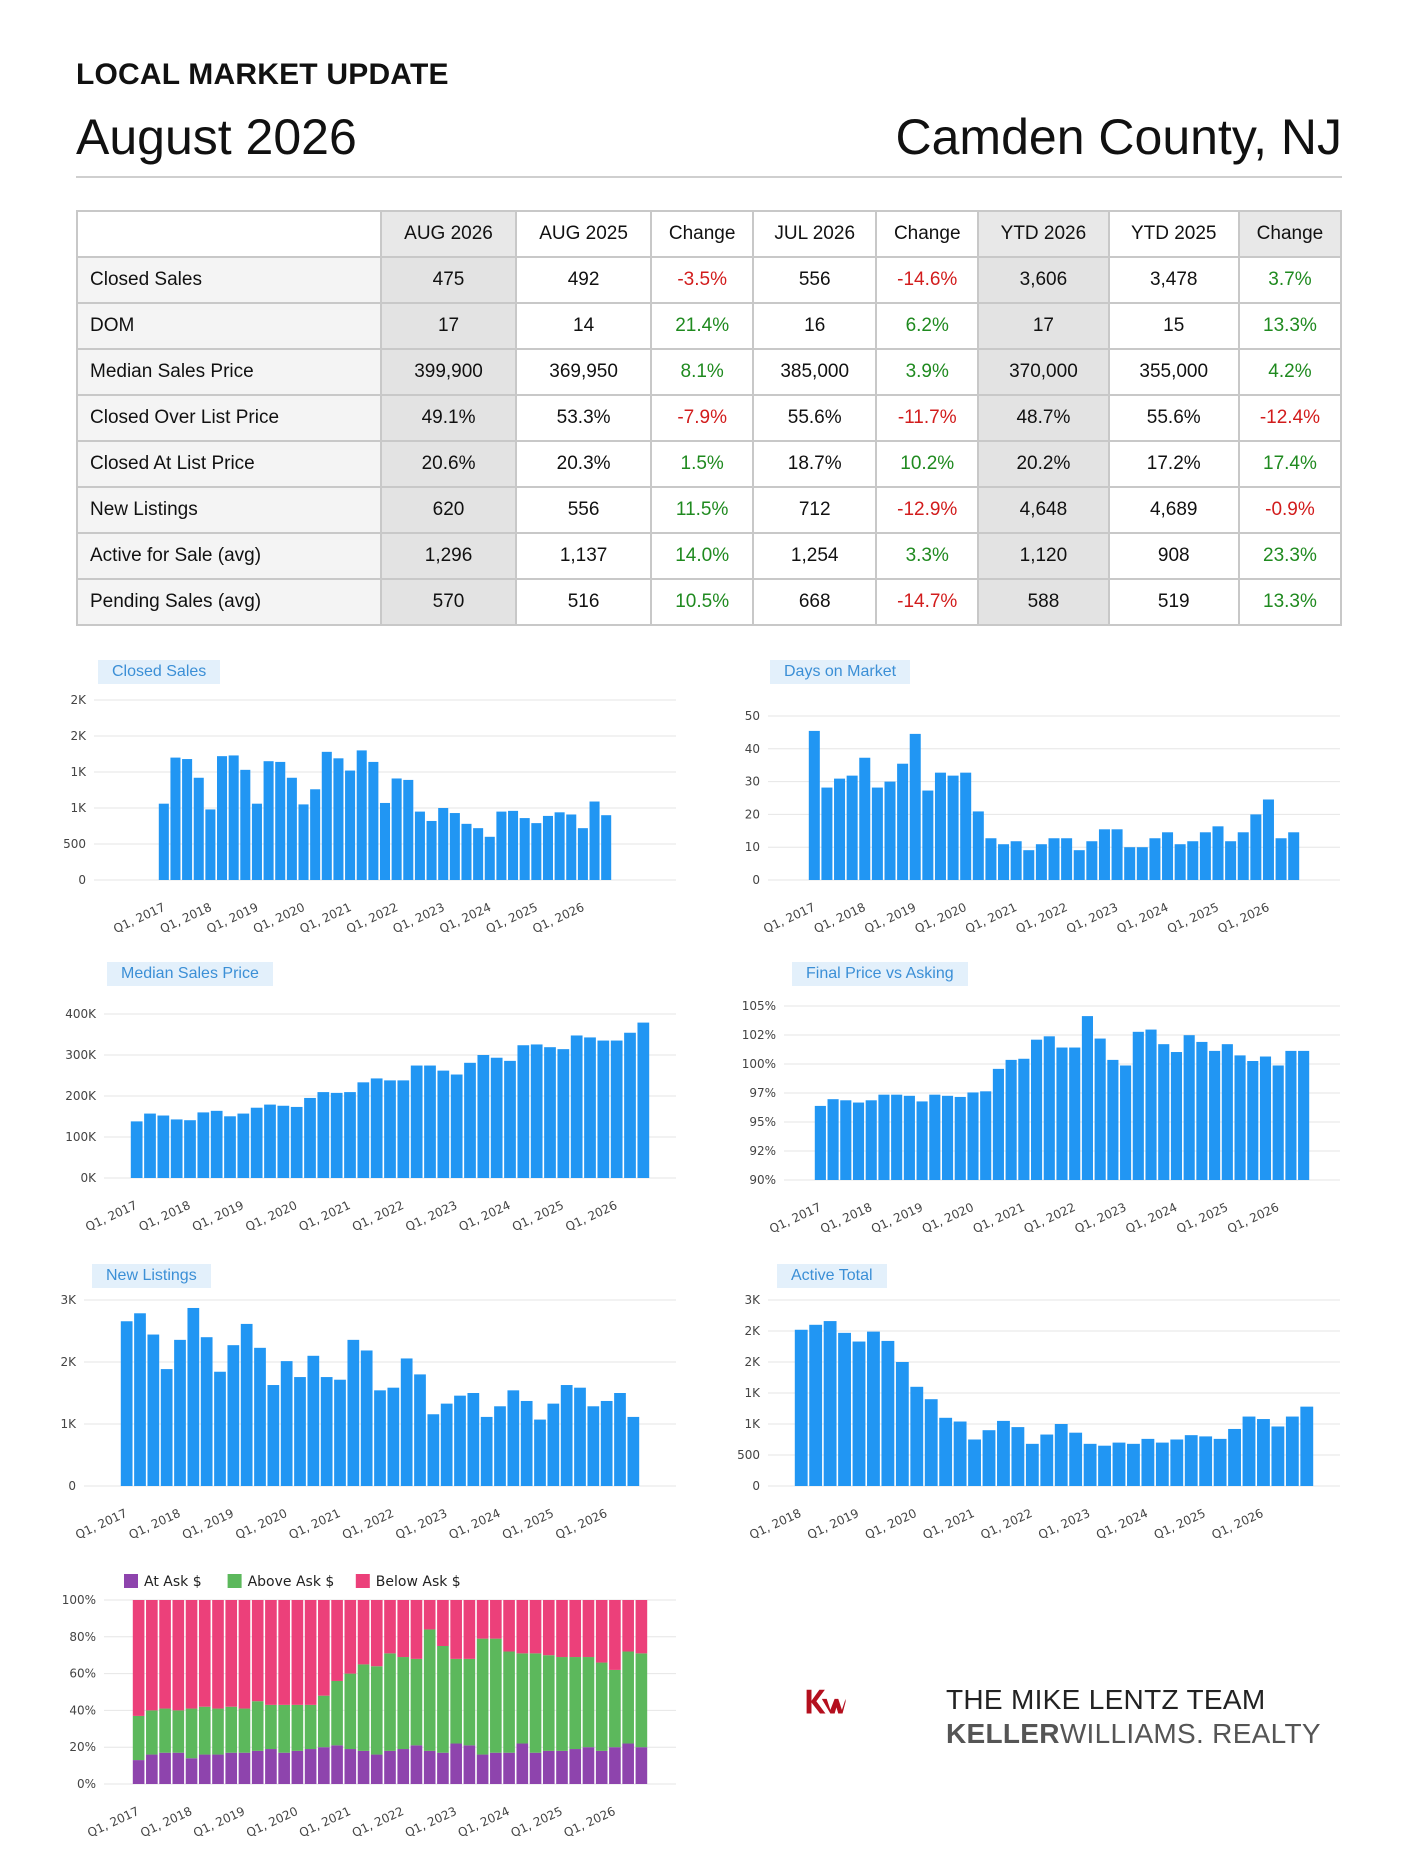 The height and width of the screenshot is (1875, 1406). I want to click on active-total-chart-title: Active Total, so click(832, 1276).